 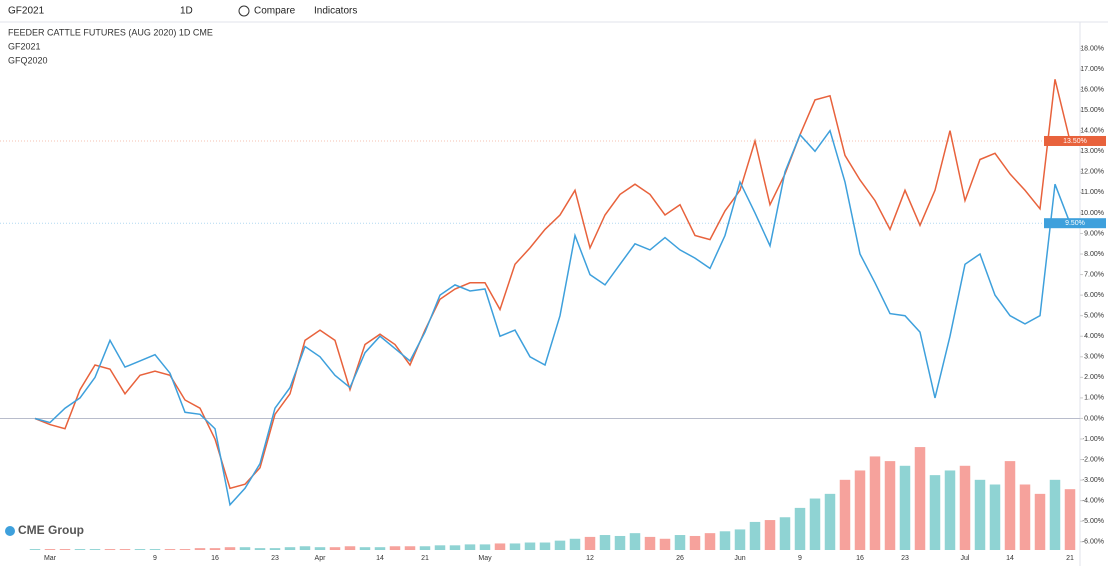 I want to click on y-tick-label: 3.00%, so click(x=1094, y=357).